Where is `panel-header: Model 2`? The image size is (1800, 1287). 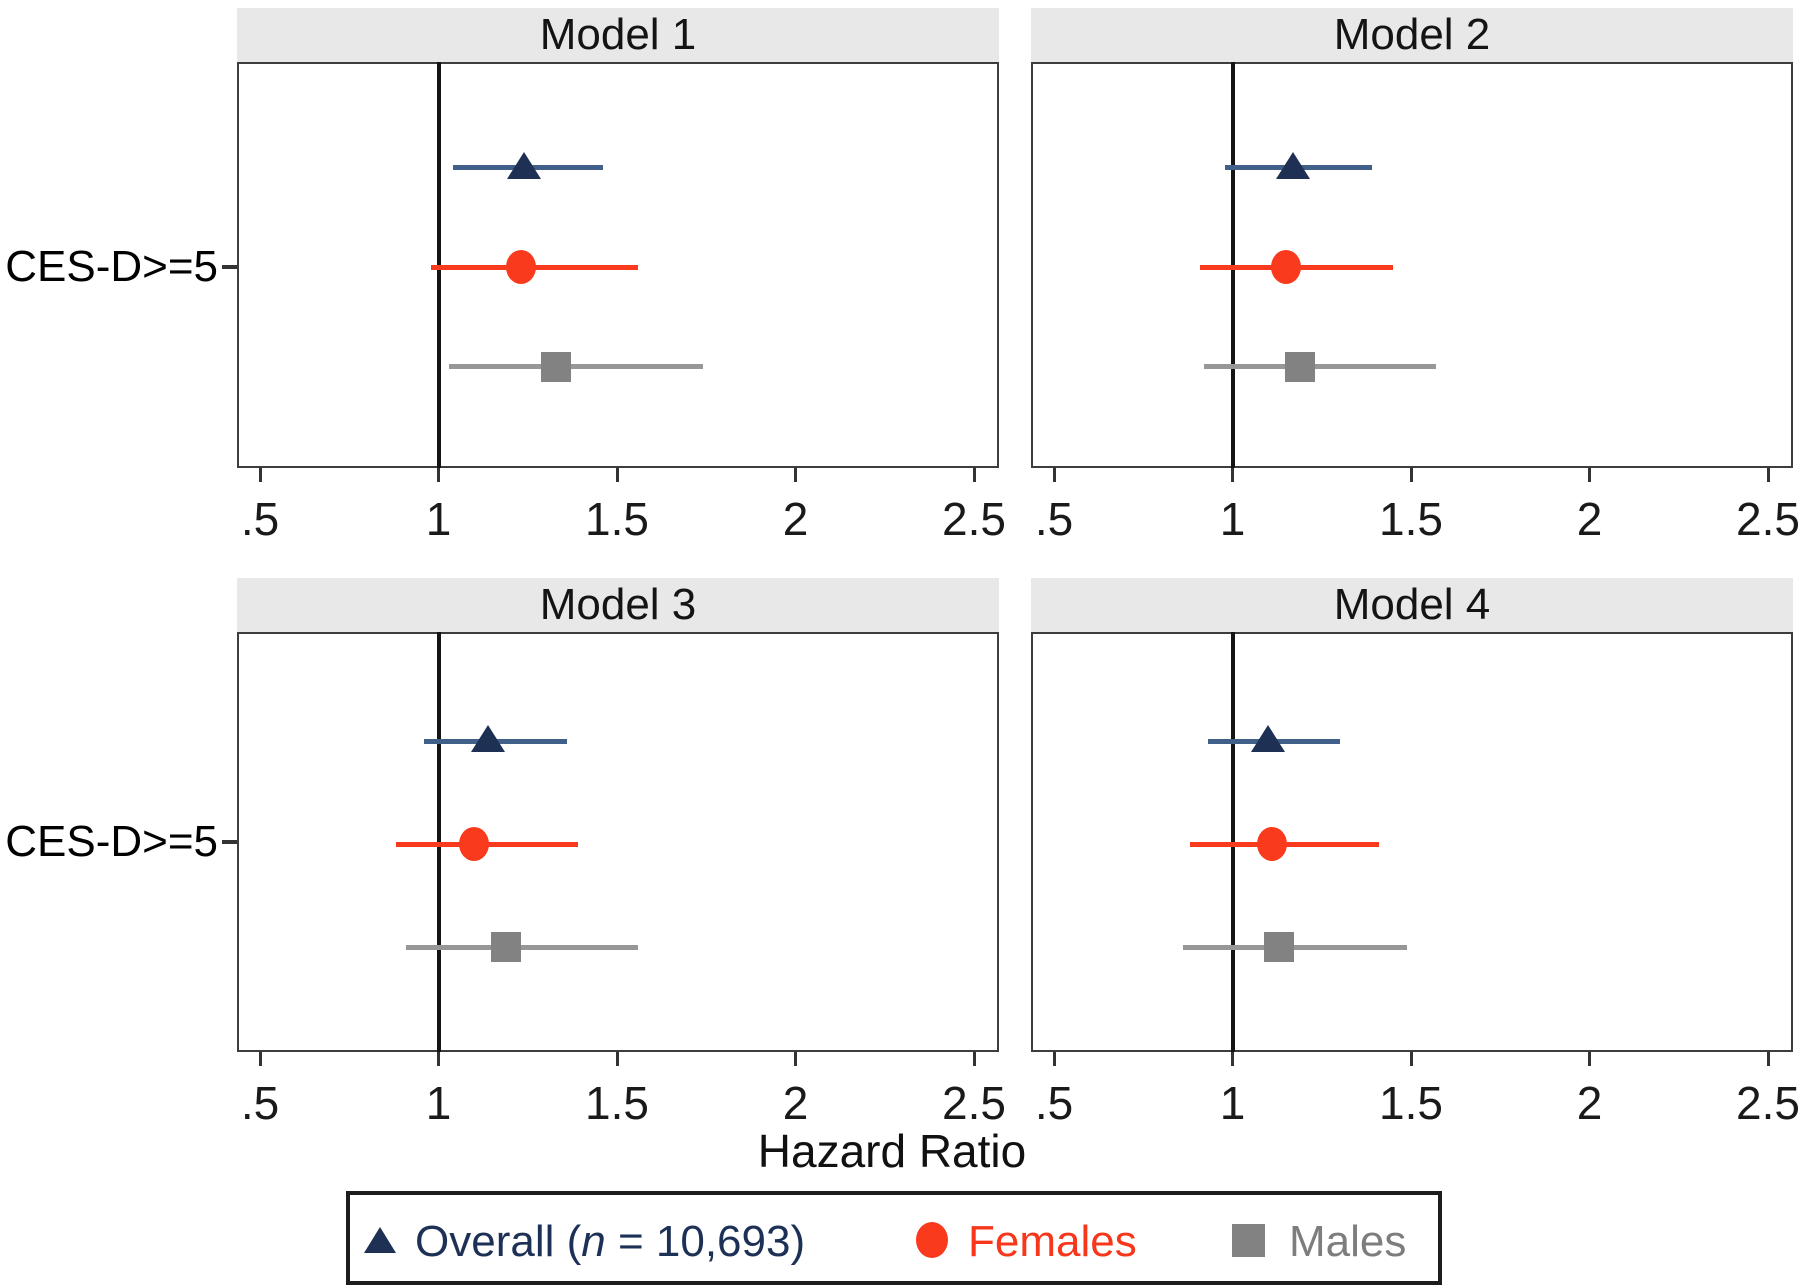
panel-header: Model 2 is located at coordinates (1412, 35).